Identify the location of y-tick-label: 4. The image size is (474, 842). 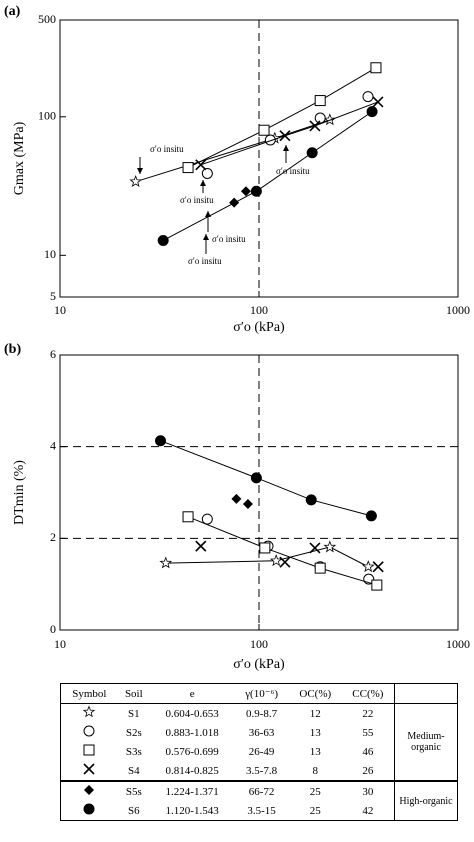
(53, 445).